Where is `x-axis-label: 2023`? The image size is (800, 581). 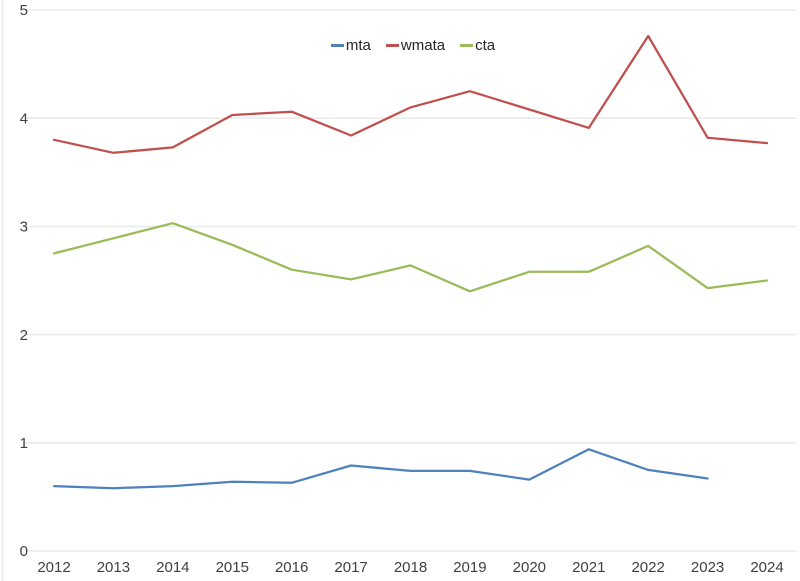 x-axis-label: 2023 is located at coordinates (707, 567).